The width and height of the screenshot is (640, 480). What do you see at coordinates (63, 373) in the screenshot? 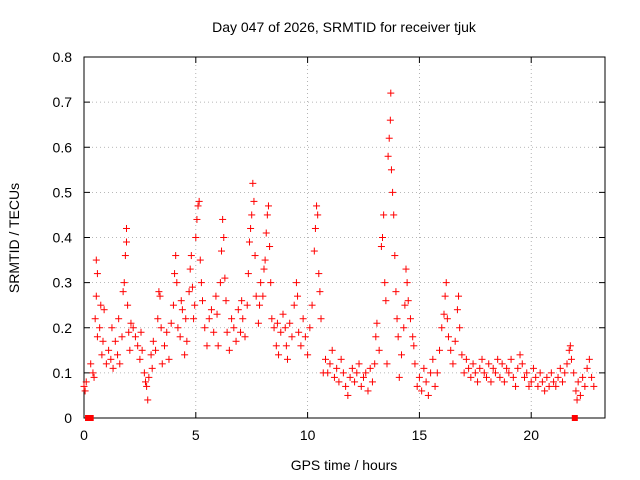
I see `y-tick-label: 0.1` at bounding box center [63, 373].